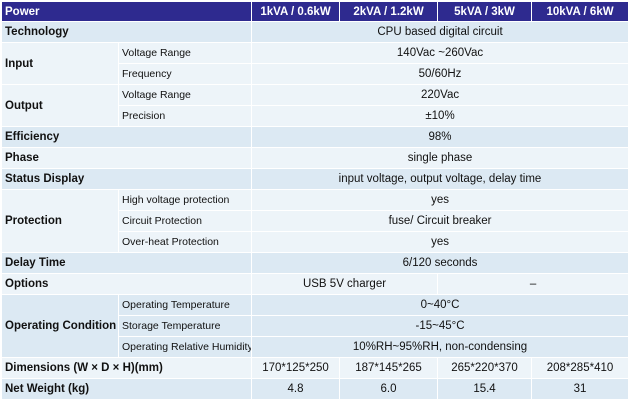 Image resolution: width=630 pixels, height=410 pixels. What do you see at coordinates (440, 263) in the screenshot?
I see `delay-time-value: 6/120 seconds` at bounding box center [440, 263].